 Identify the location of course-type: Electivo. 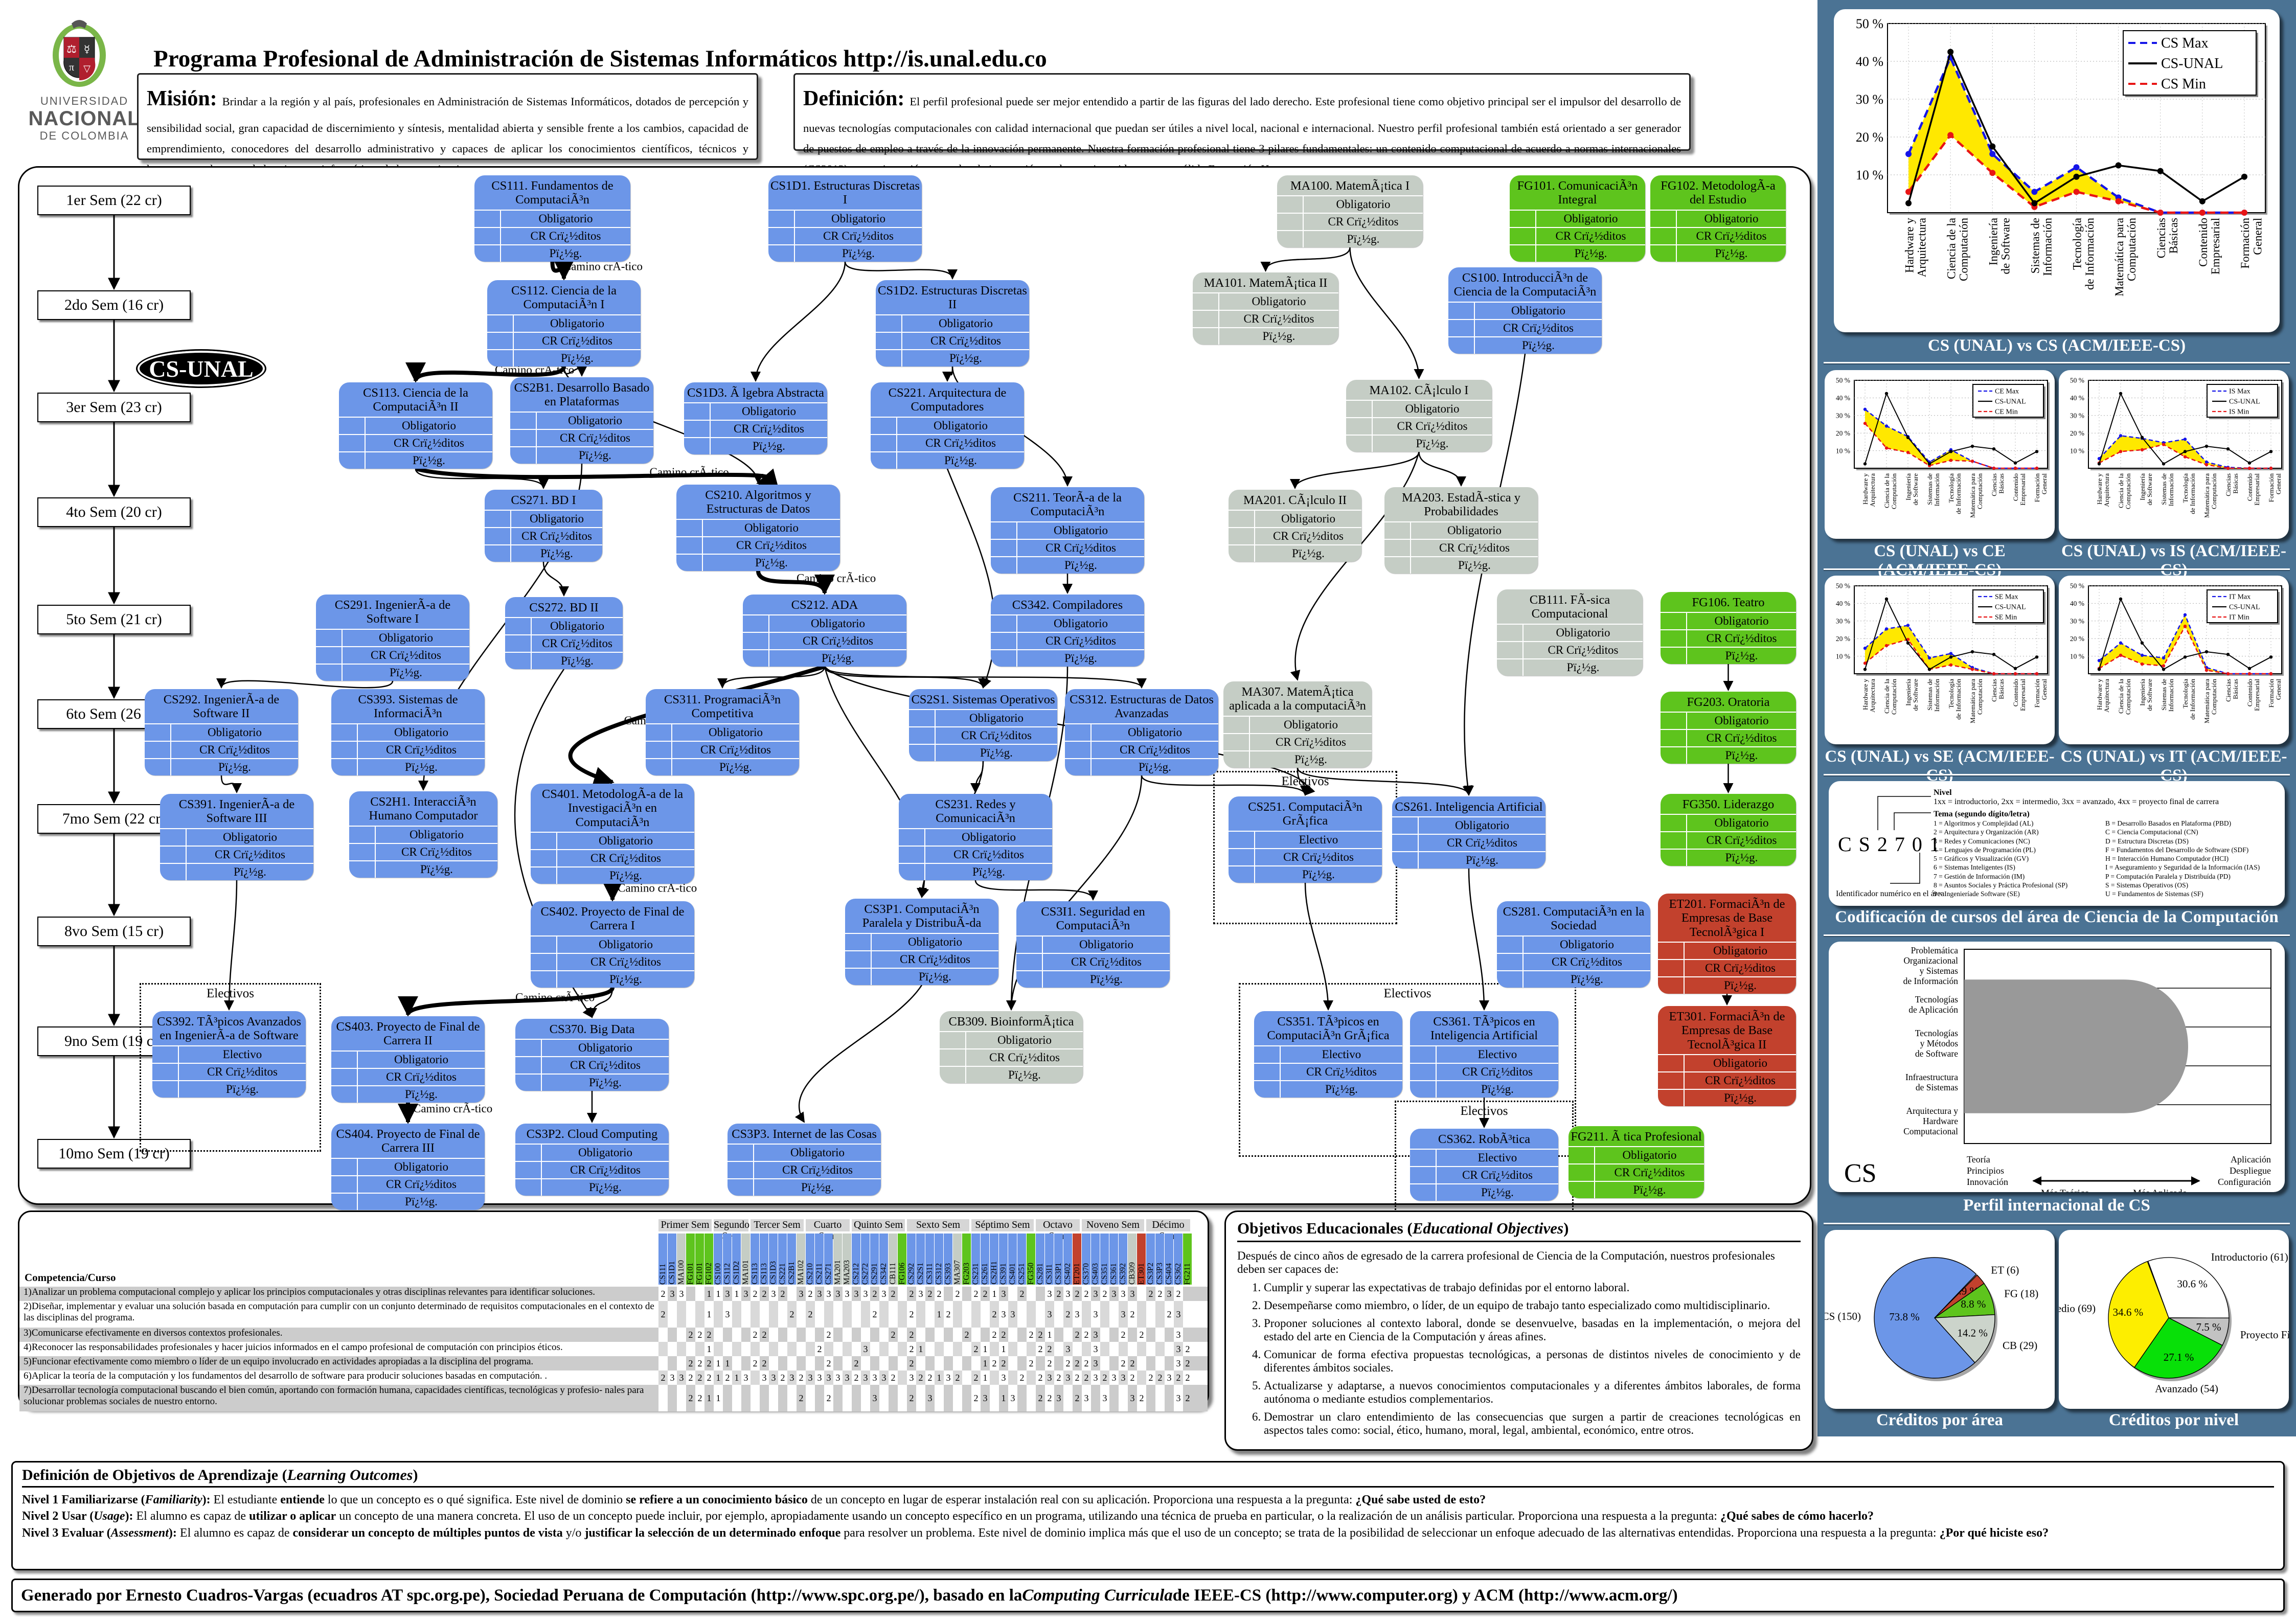
(1341, 1054).